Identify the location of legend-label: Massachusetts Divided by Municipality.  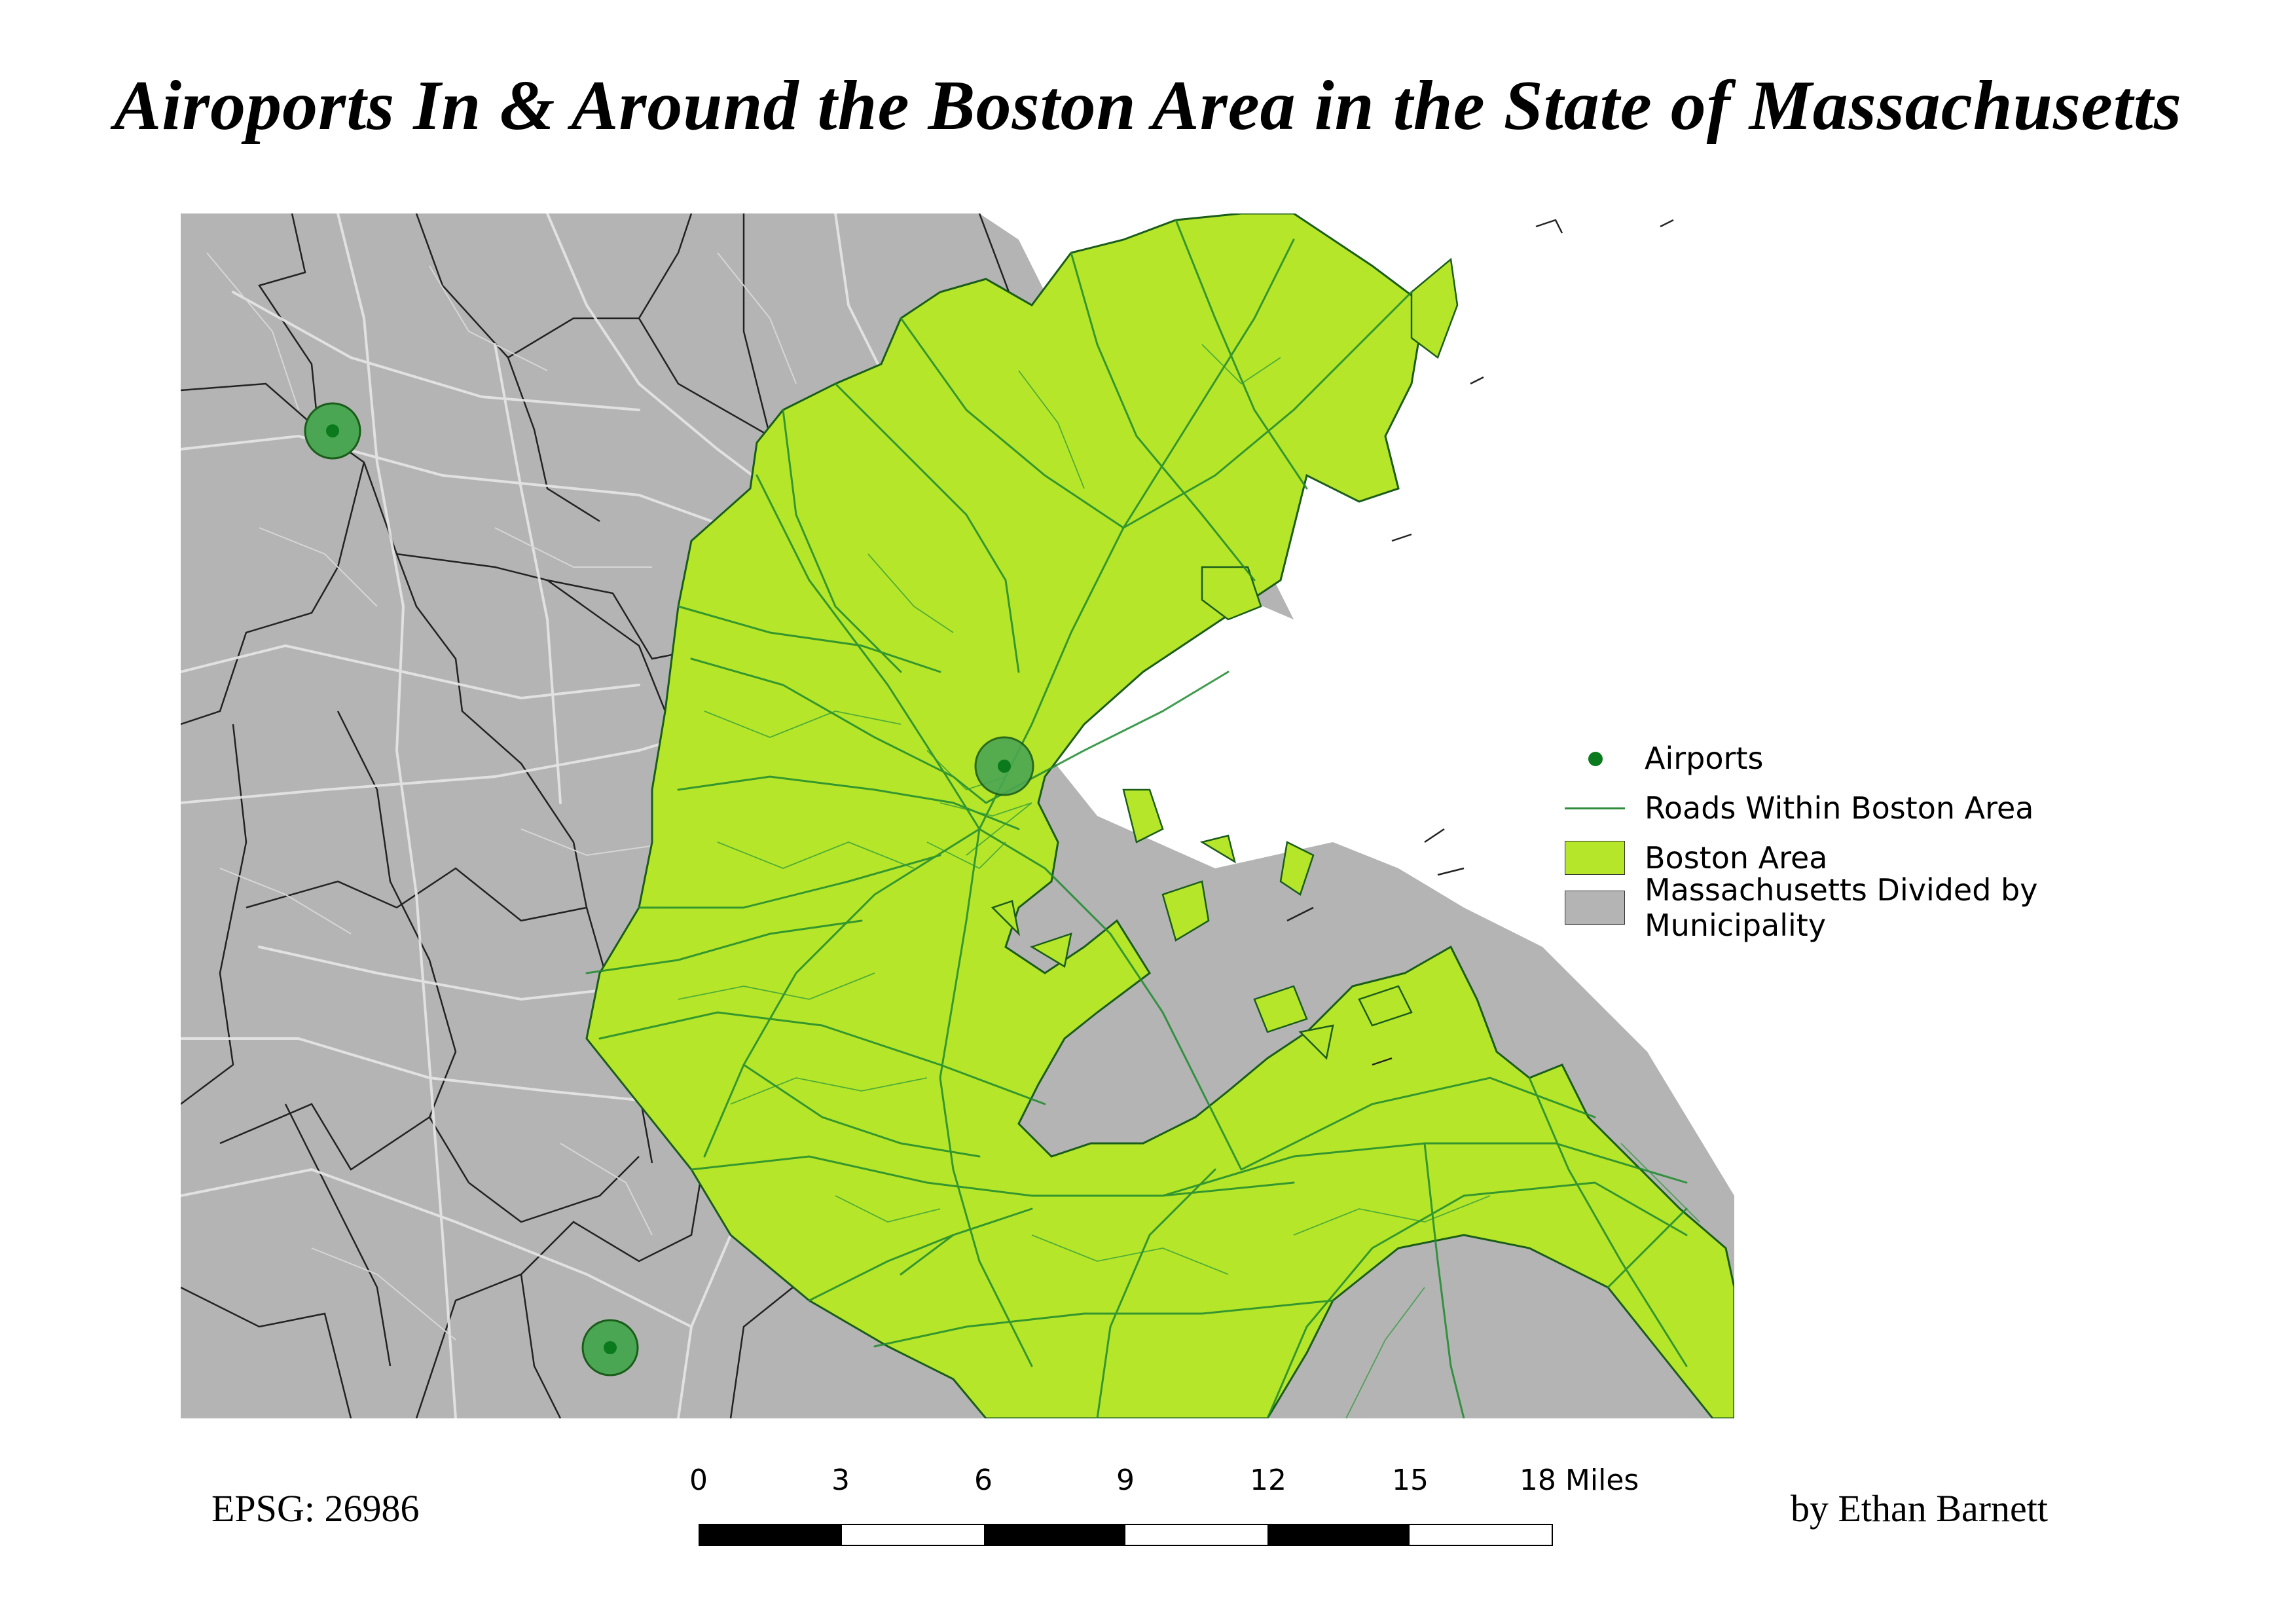
(1841, 907).